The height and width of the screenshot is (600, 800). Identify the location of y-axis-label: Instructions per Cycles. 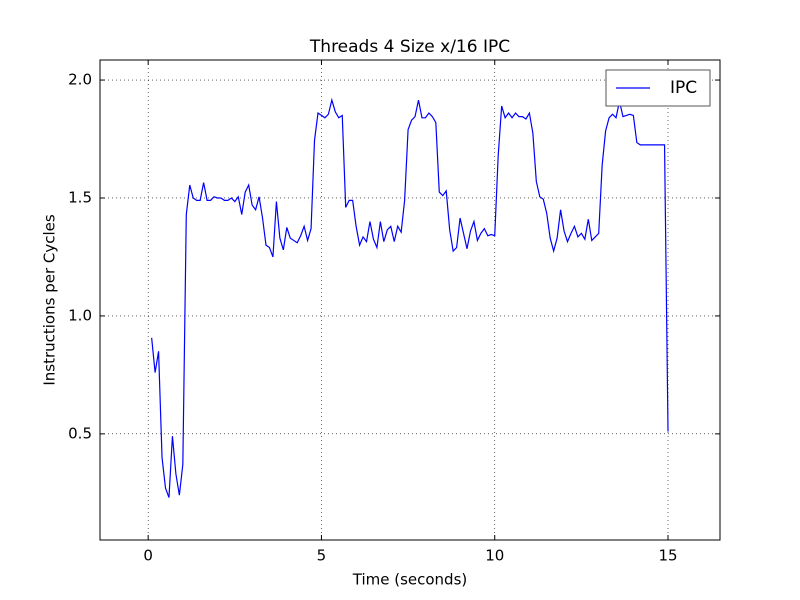
(50, 300).